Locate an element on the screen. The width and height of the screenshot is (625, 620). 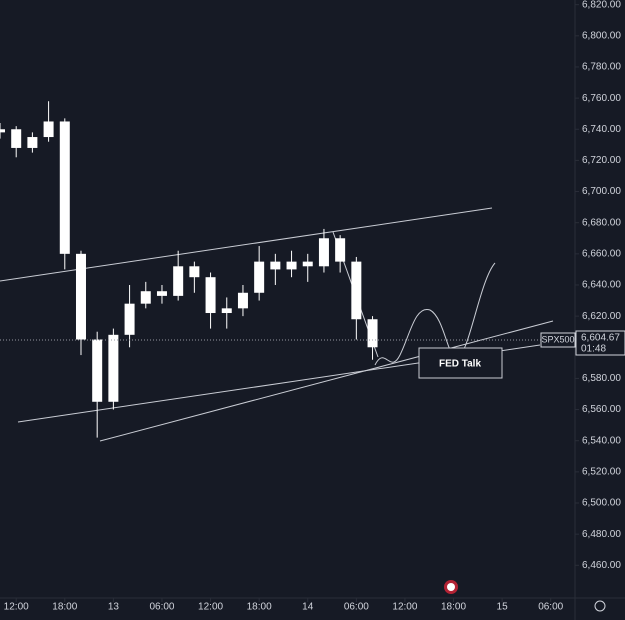
symbol-tag is located at coordinates (558, 340).